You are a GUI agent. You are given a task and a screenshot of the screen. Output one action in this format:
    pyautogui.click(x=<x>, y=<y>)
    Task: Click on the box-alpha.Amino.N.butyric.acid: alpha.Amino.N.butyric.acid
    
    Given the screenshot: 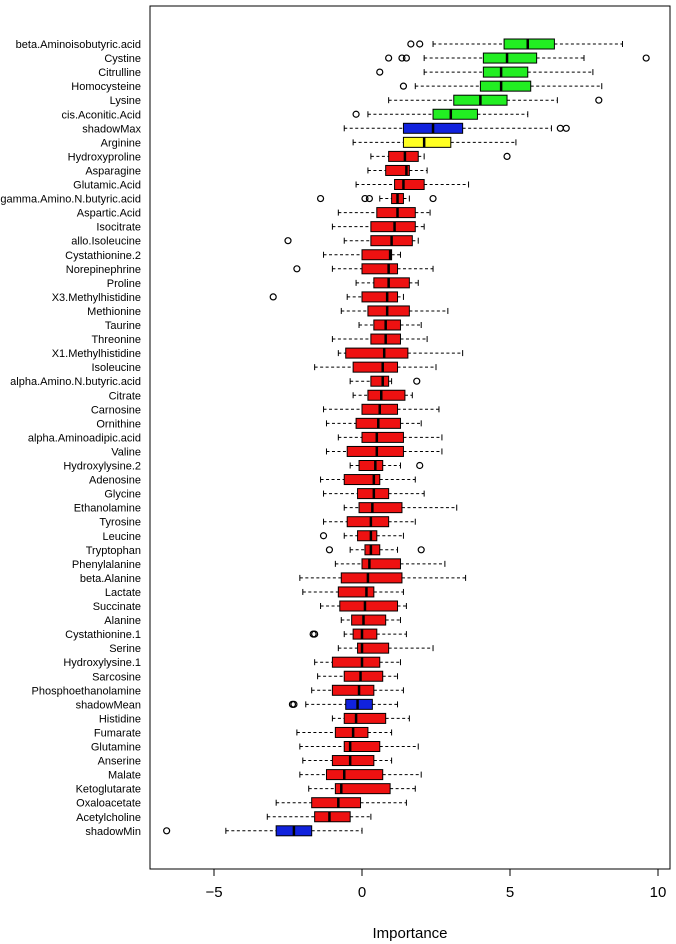 What is the action you would take?
    pyautogui.click(x=215, y=381)
    